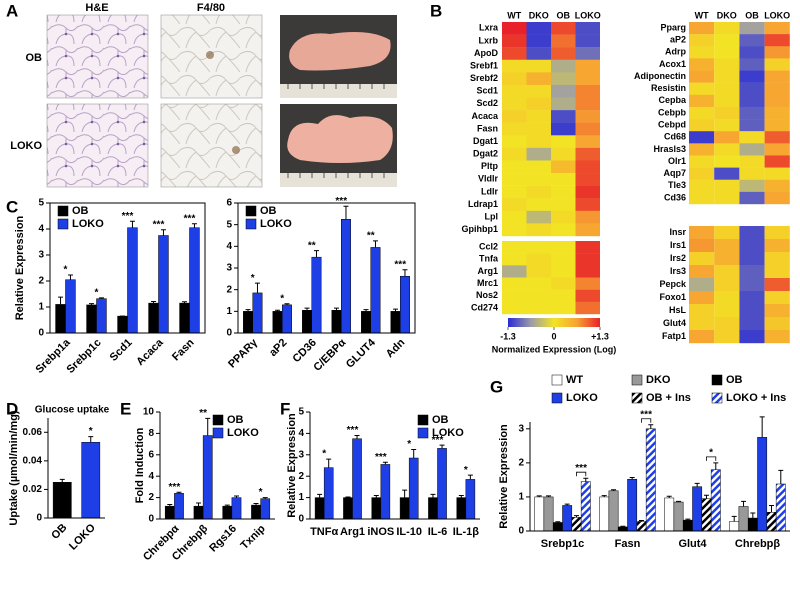 The width and height of the screenshot is (800, 591). I want to click on x-tick-label: aP2, so click(278, 348).